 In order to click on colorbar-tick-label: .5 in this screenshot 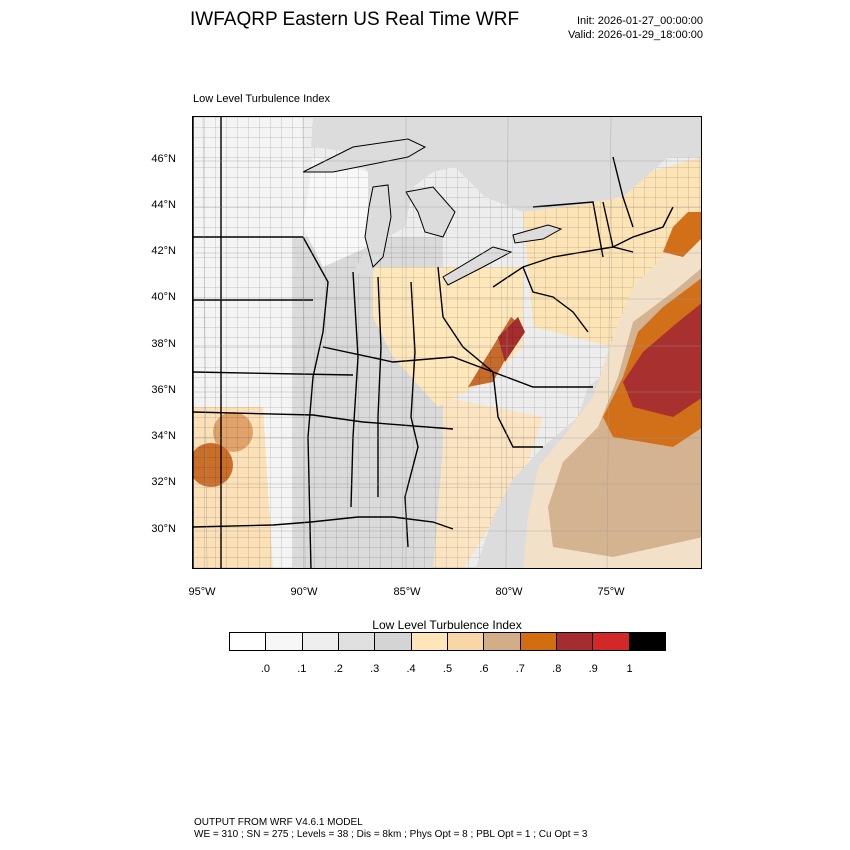, I will do `click(447, 669)`.